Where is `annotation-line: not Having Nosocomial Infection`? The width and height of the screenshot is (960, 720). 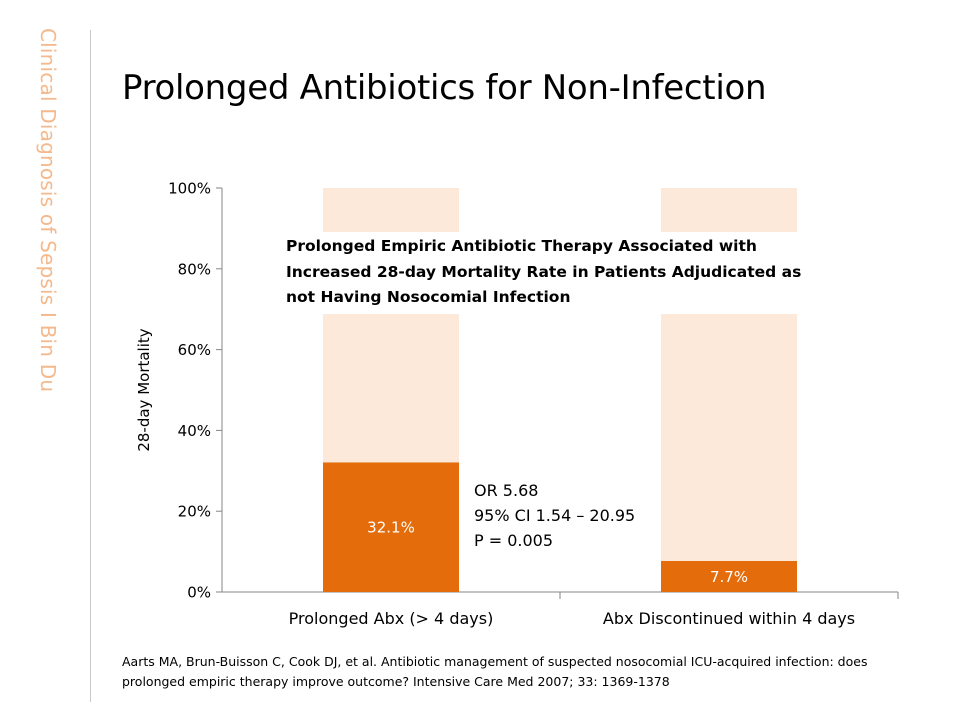
annotation-line: not Having Nosocomial Infection is located at coordinates (428, 297).